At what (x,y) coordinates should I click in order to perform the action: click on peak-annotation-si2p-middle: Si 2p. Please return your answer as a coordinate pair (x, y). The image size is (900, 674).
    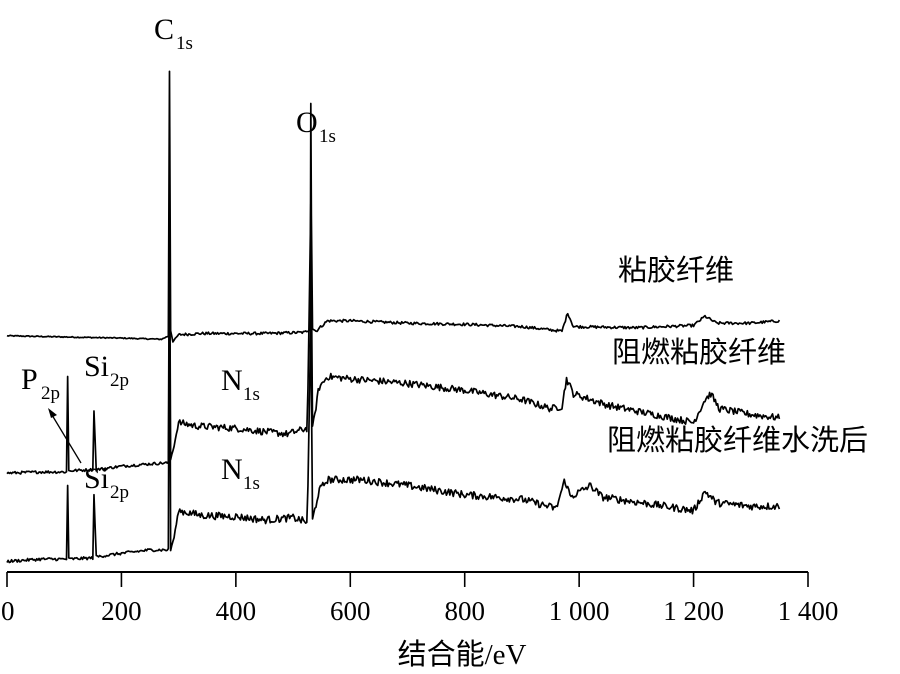
    Looking at the image, I should click on (106, 370).